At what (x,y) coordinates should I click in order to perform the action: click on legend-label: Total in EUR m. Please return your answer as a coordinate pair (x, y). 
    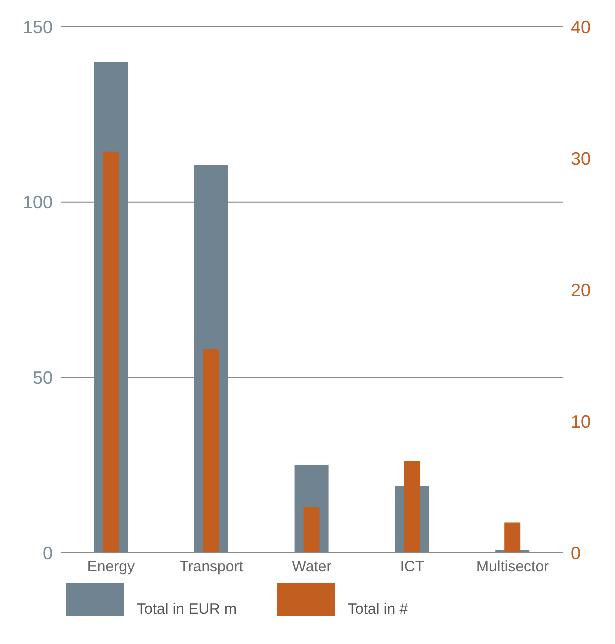
    Looking at the image, I should click on (187, 609).